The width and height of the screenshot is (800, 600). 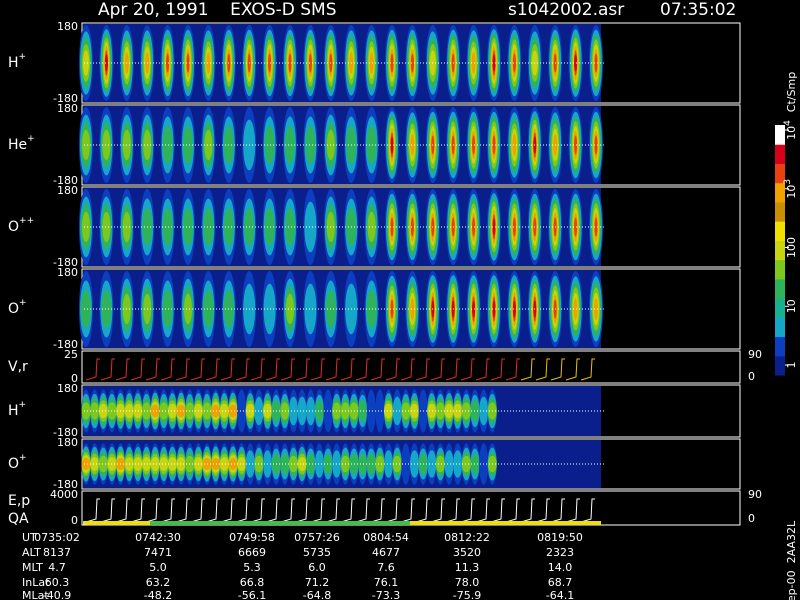 What do you see at coordinates (158, 567) in the screenshot?
I see `ephemeris-value: 5.0` at bounding box center [158, 567].